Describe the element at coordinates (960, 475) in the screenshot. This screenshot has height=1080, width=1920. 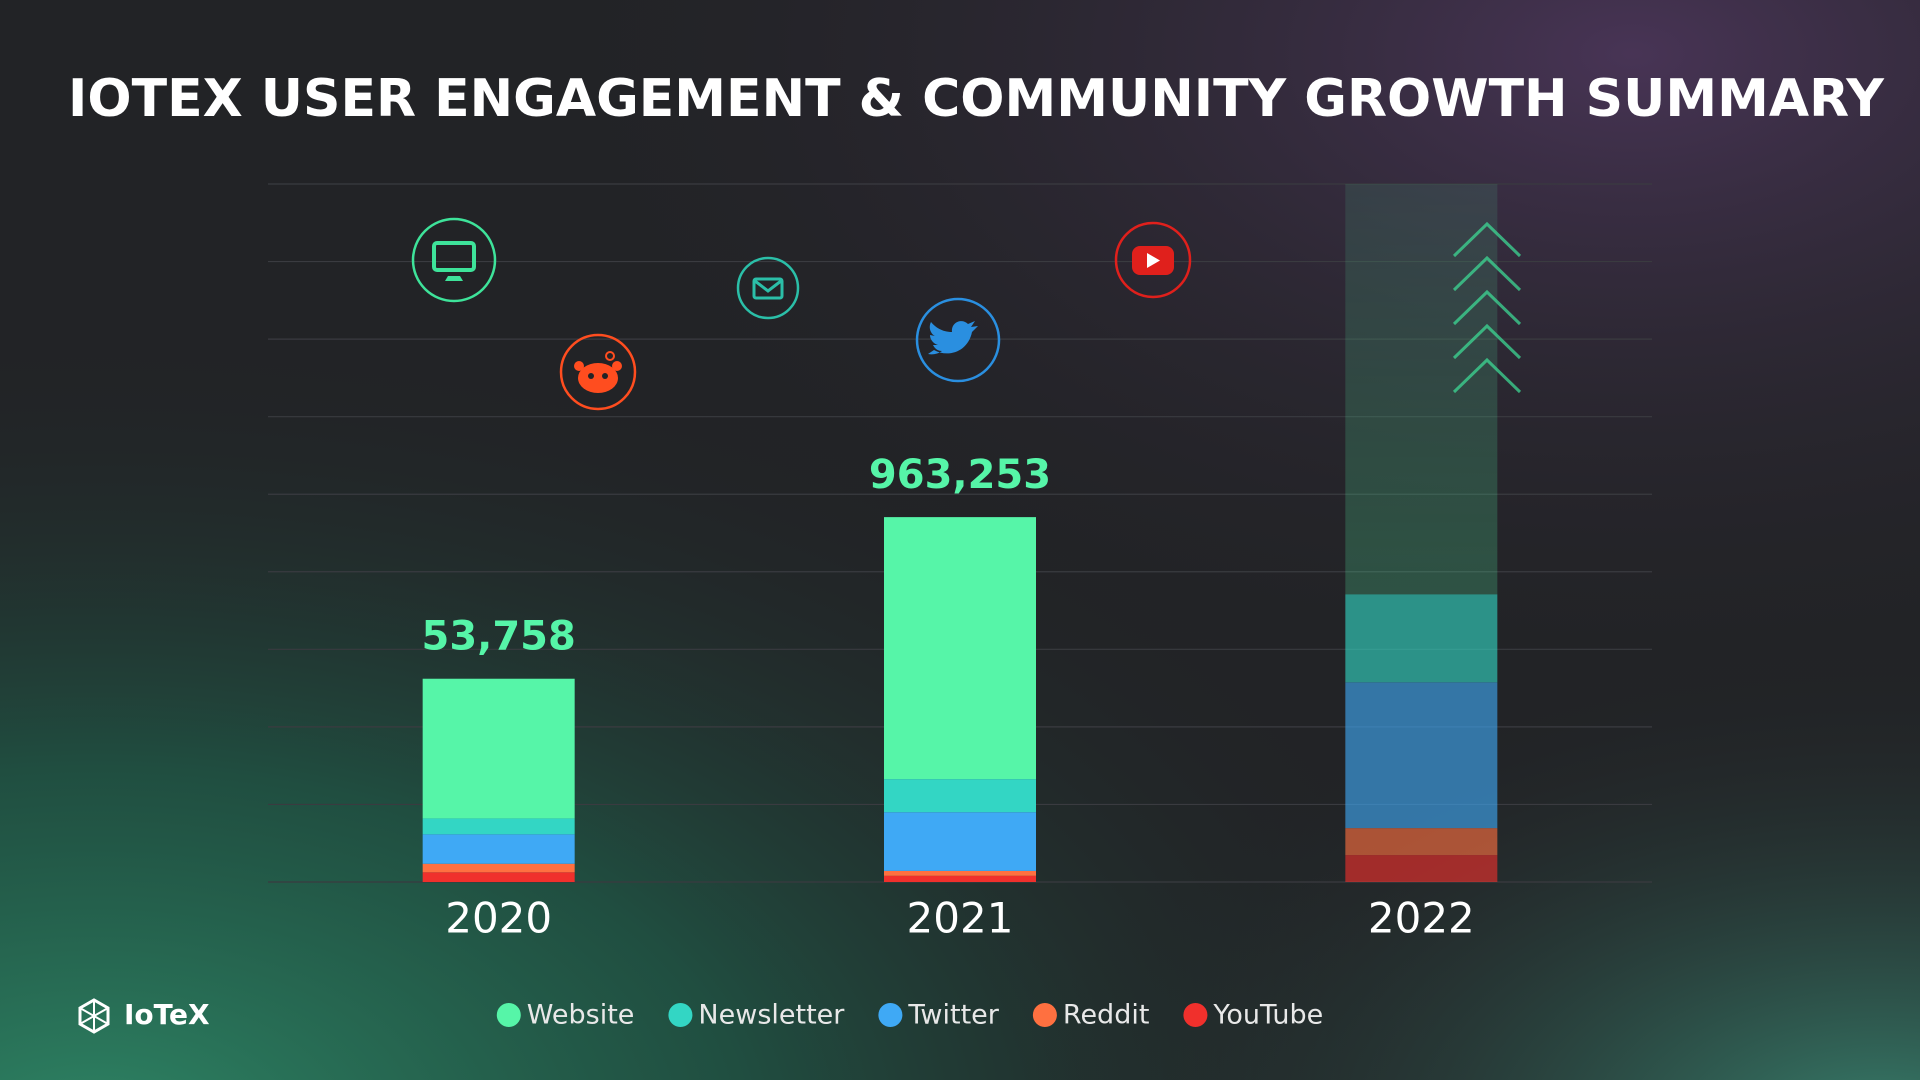
I see `value-label: 963,253` at that location.